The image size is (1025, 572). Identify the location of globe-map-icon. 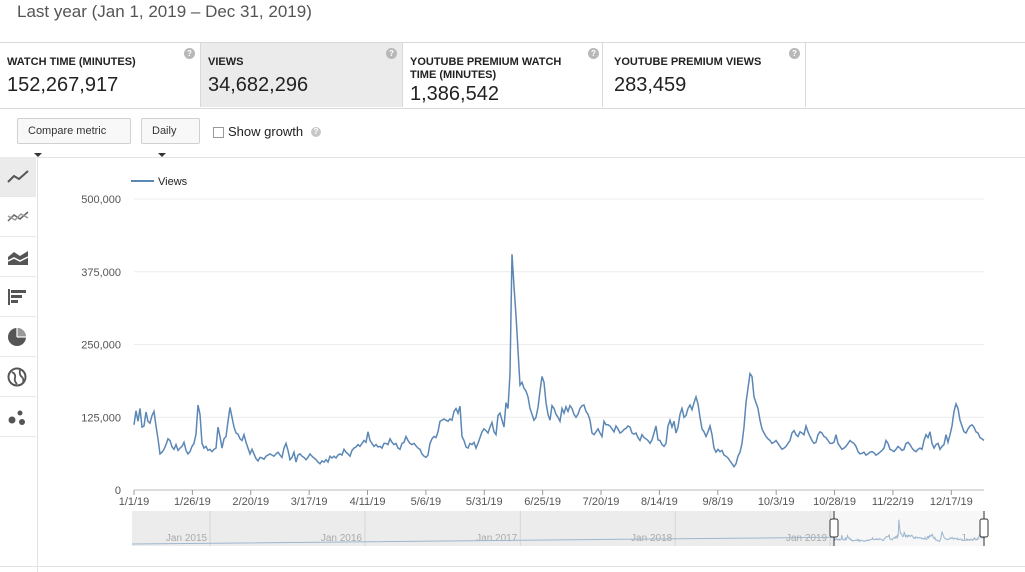
(17, 377).